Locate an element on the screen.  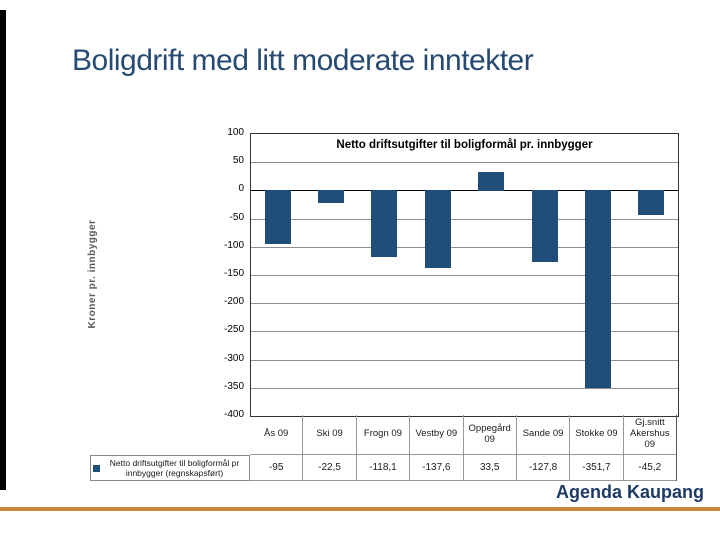
category-label: Stokke 09 is located at coordinates (596, 435).